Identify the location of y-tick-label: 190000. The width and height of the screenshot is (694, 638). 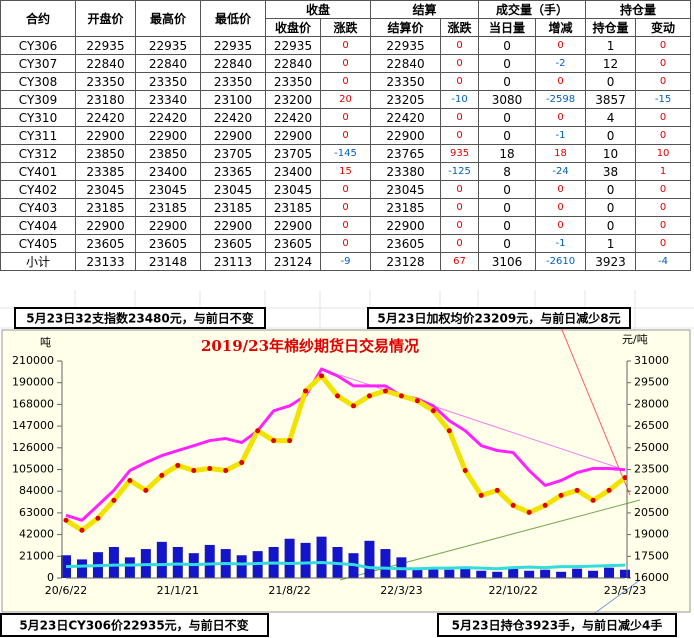
(33, 382).